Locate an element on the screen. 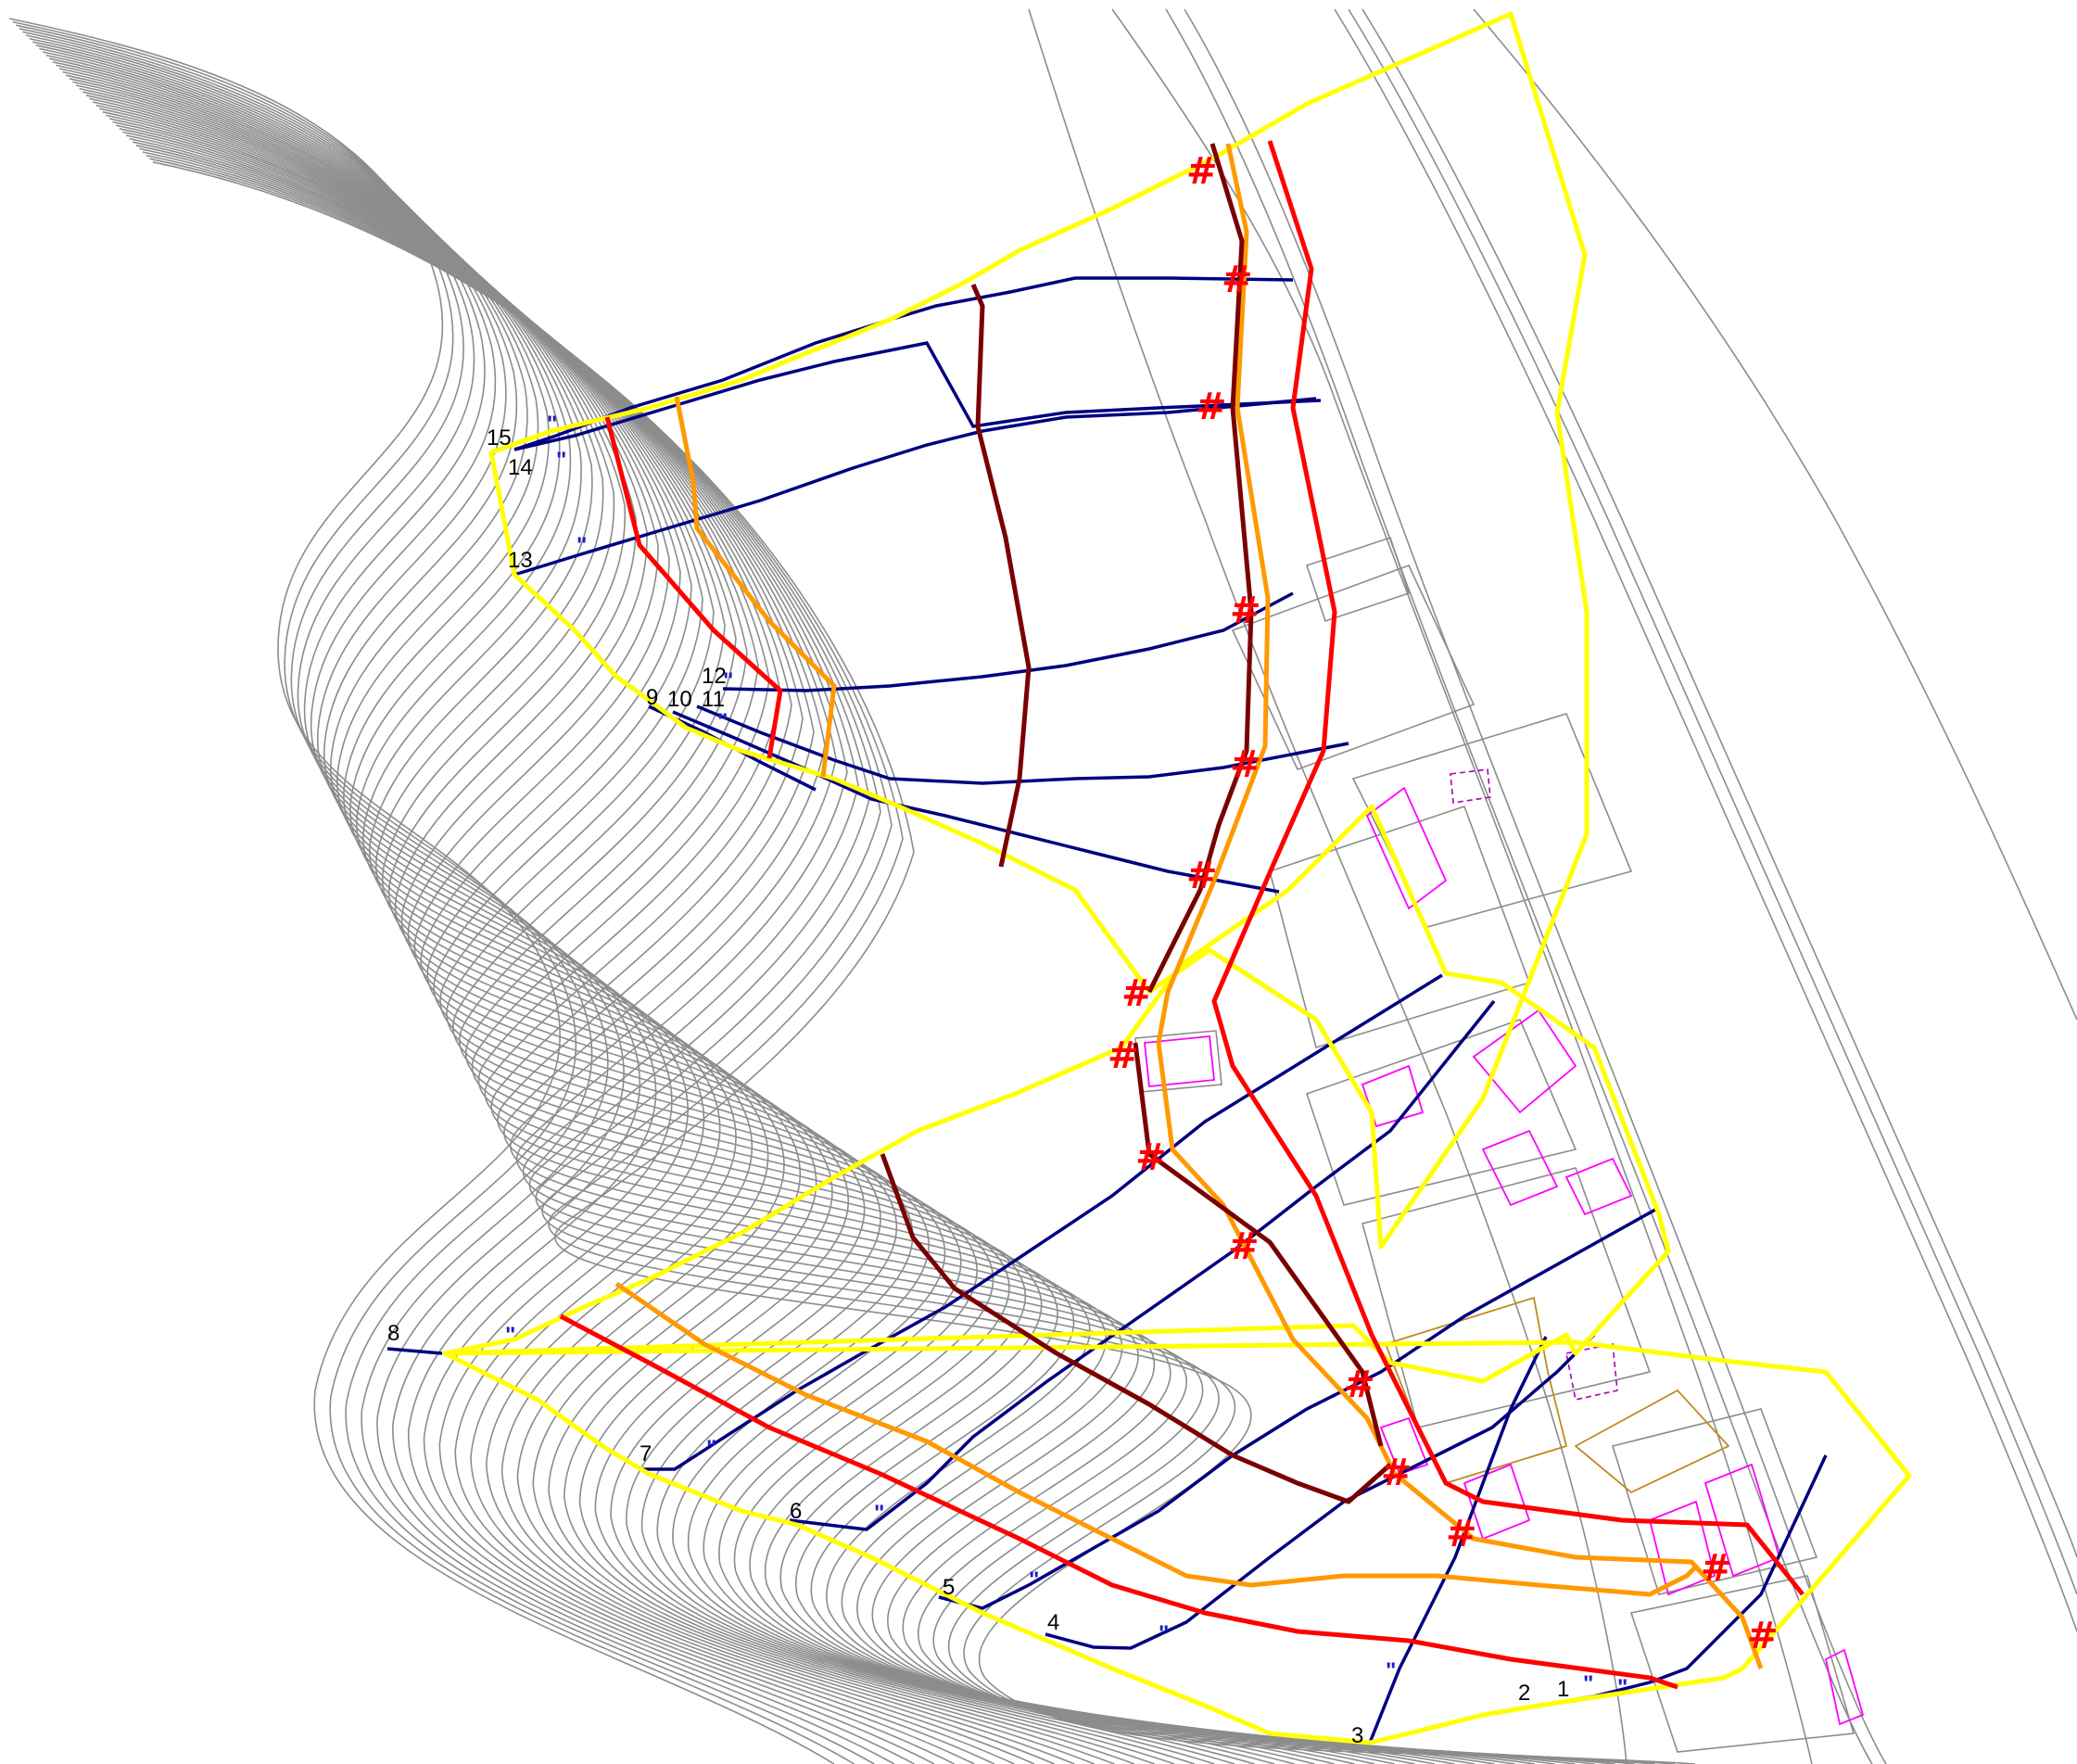 The image size is (2077, 1764). section-label-14: 14 is located at coordinates (520, 467).